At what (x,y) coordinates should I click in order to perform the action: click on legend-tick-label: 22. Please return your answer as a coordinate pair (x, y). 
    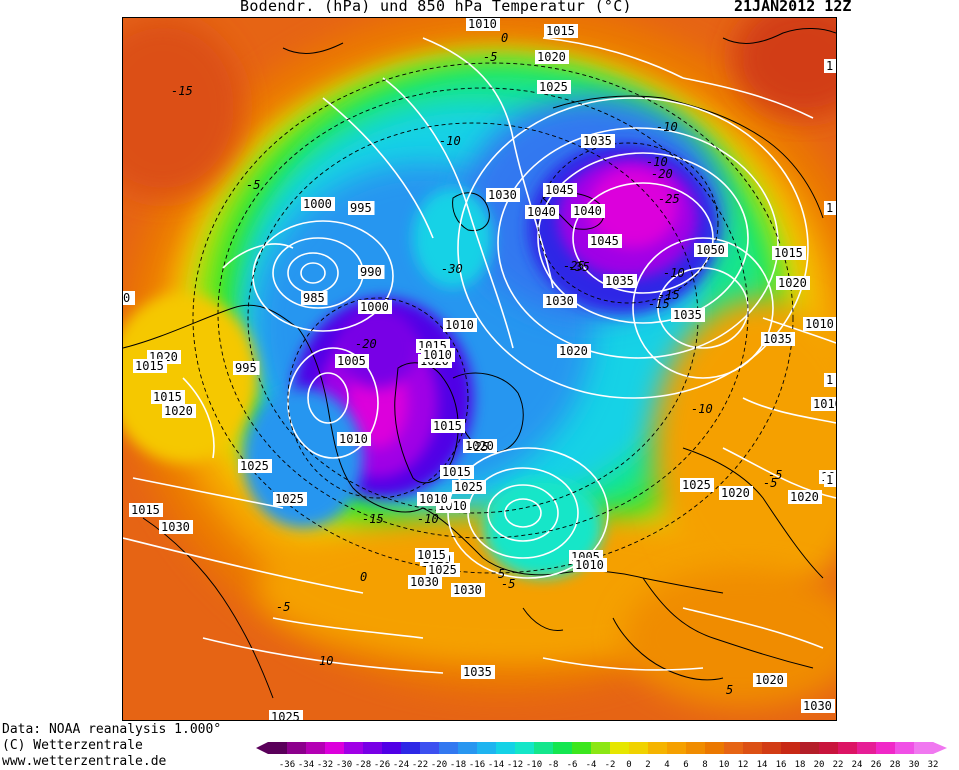
    Looking at the image, I should click on (838, 765).